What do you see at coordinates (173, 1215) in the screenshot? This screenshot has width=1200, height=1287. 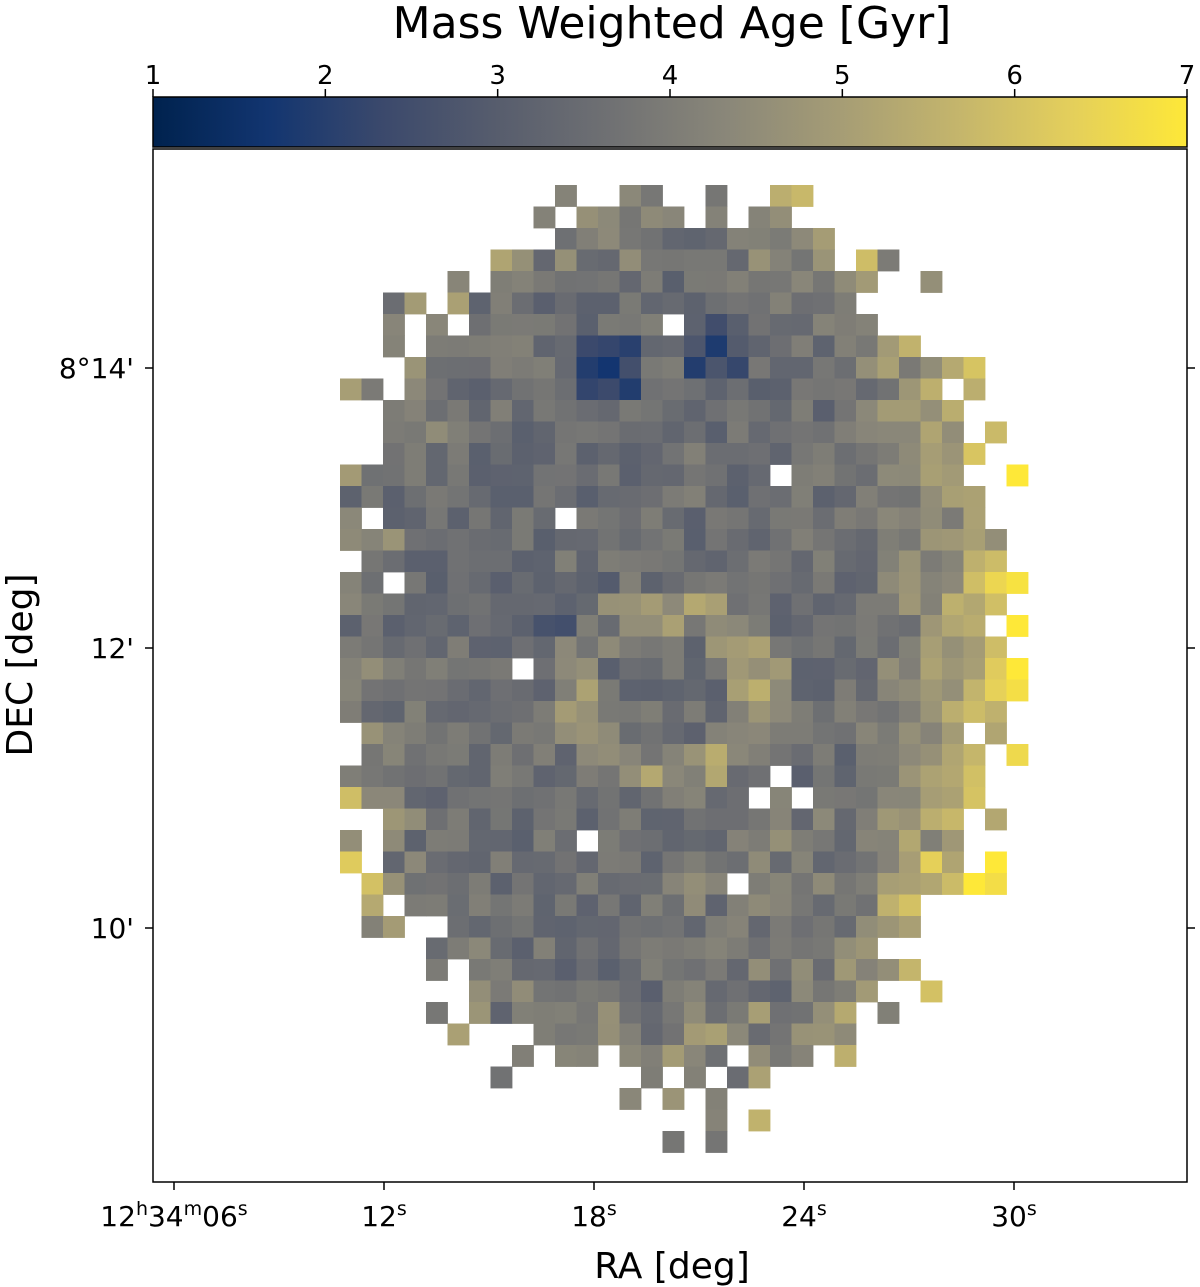 I see `x-tick-label: 12h34m06s` at bounding box center [173, 1215].